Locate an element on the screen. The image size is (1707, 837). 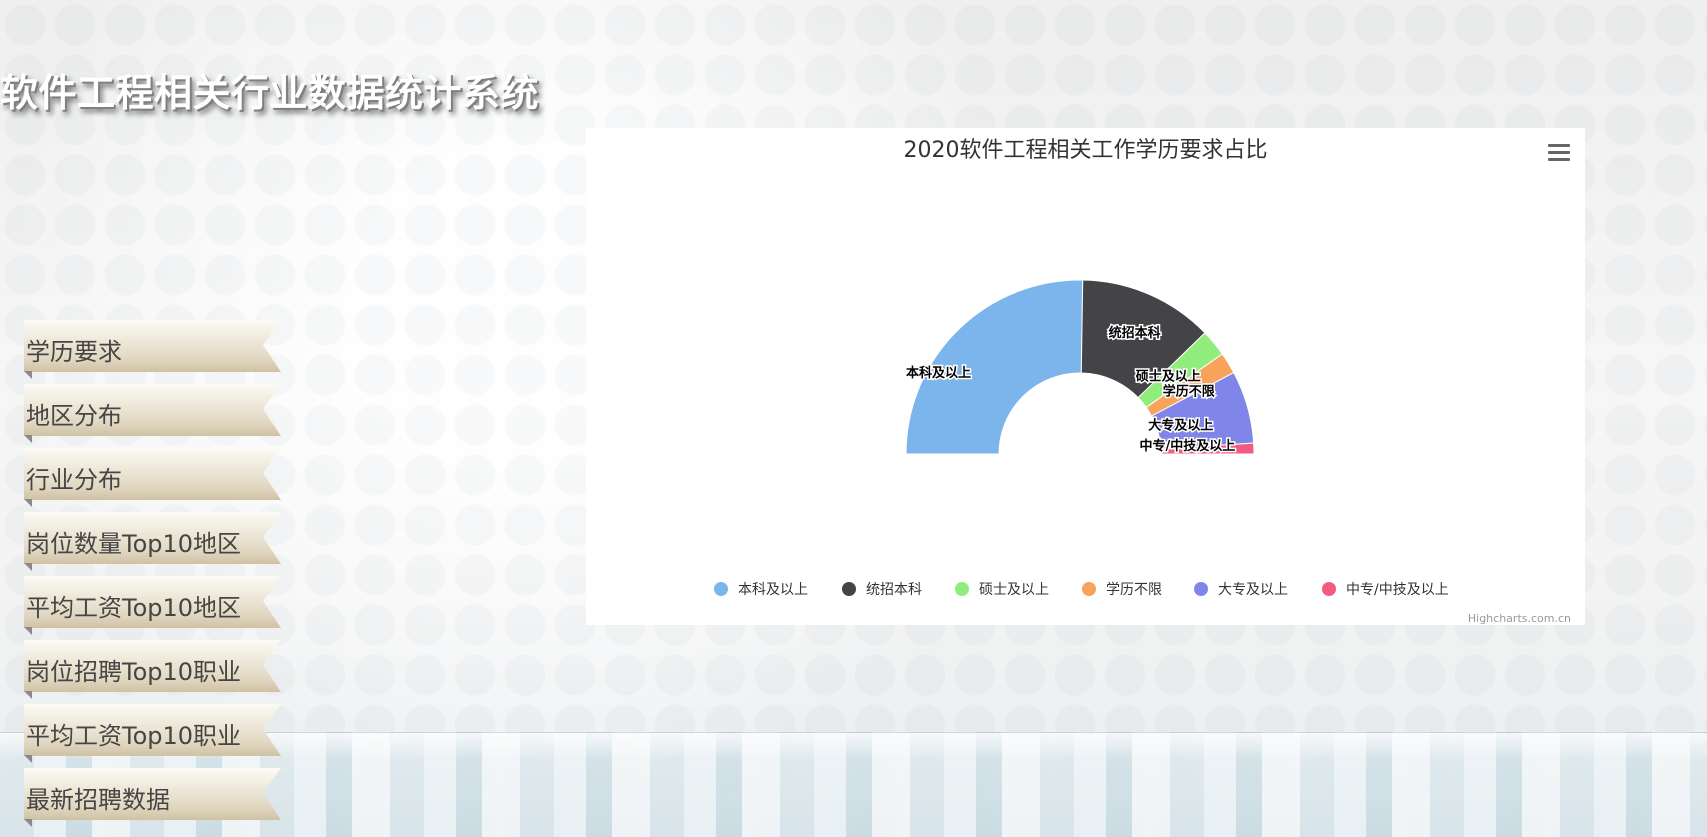
chart-legend: 本科及以上 统招本科 硕士及以上 学历不限 大专及以上 中专/中技及以上 is located at coordinates (1081, 590).